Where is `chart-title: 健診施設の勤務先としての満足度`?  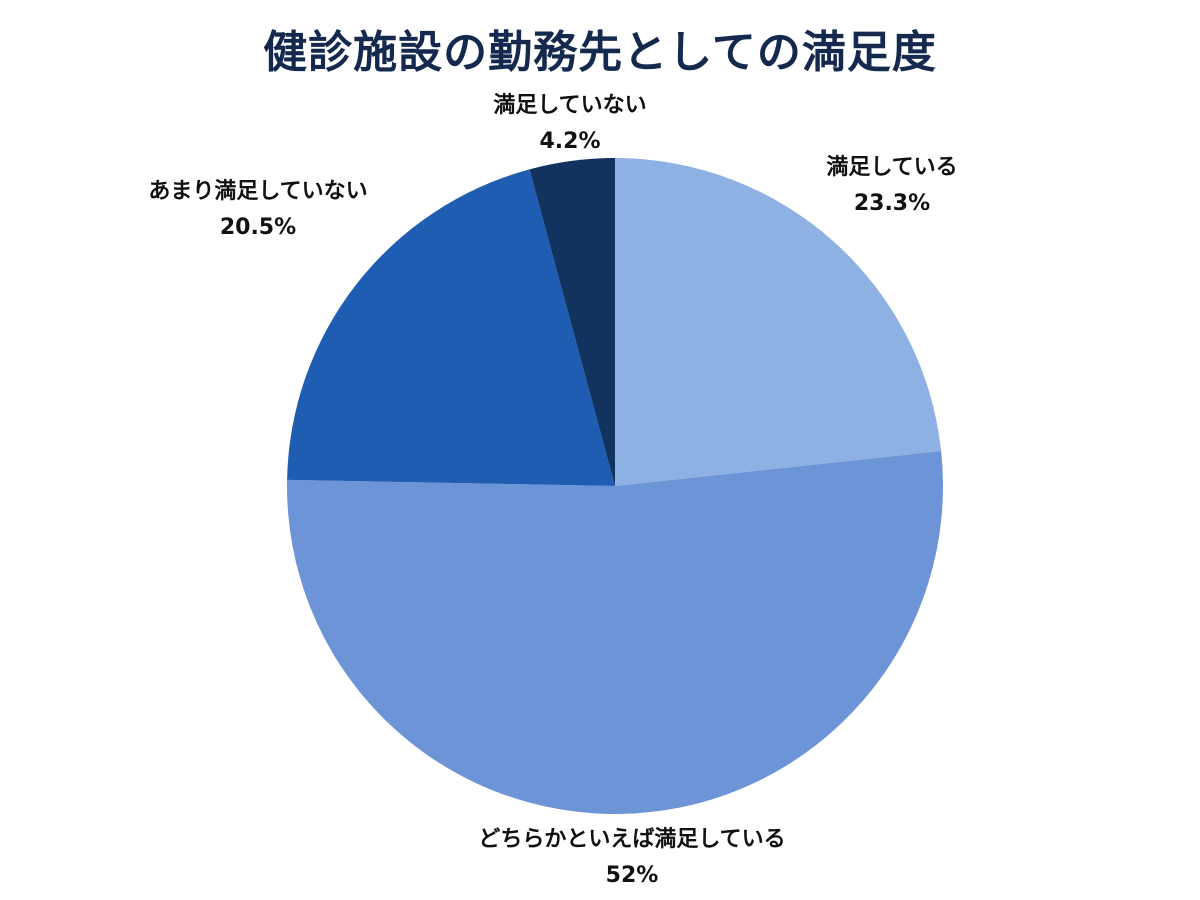
chart-title: 健診施設の勤務先としての満足度 is located at coordinates (600, 52).